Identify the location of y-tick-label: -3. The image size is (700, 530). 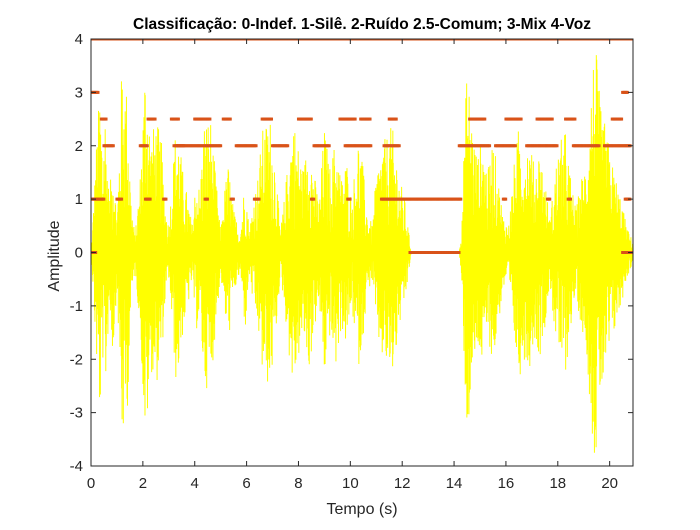
(76, 413).